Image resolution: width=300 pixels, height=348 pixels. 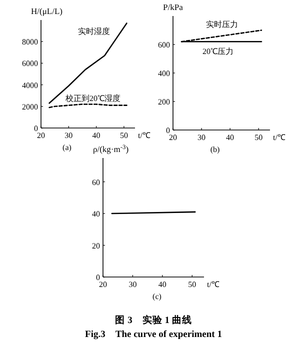 I want to click on series-label: 实时湿度, so click(x=94, y=31).